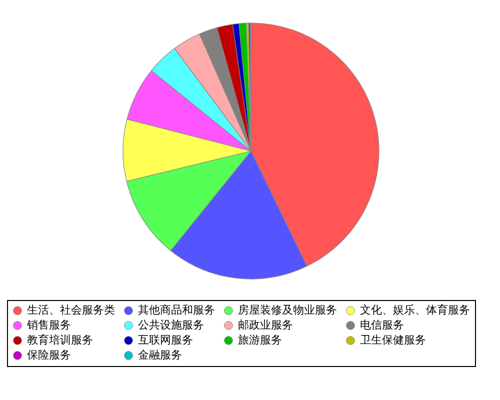 The width and height of the screenshot is (500, 400). What do you see at coordinates (71, 310) in the screenshot?
I see `legend-label: 生活、社会服务类` at bounding box center [71, 310].